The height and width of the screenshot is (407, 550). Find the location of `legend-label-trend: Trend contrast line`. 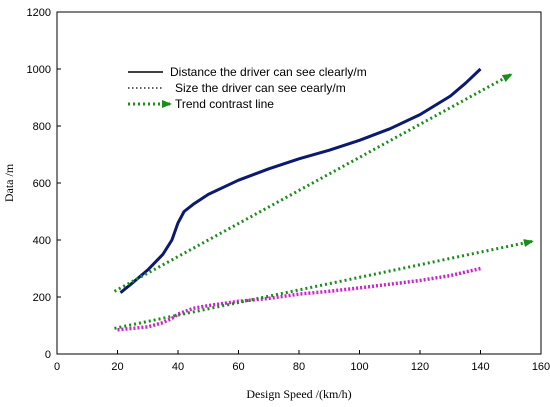

legend-label-trend: Trend contrast line is located at coordinates (224, 104).